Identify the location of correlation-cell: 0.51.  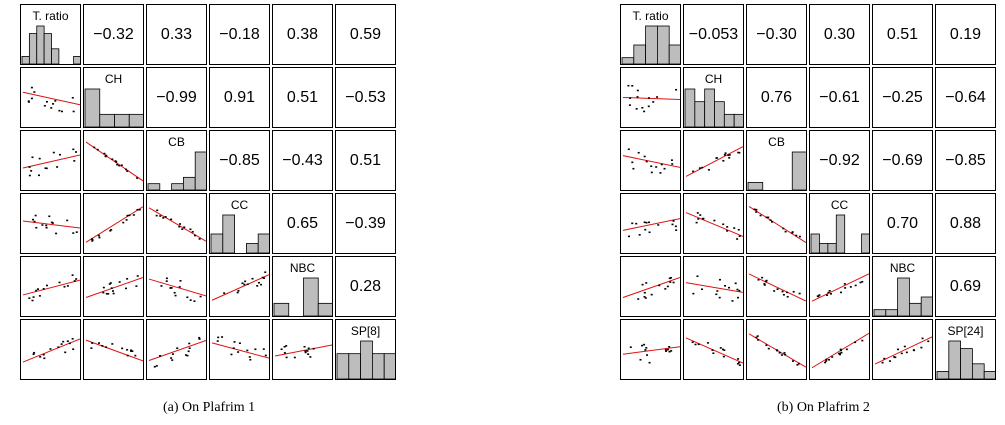
(365, 160).